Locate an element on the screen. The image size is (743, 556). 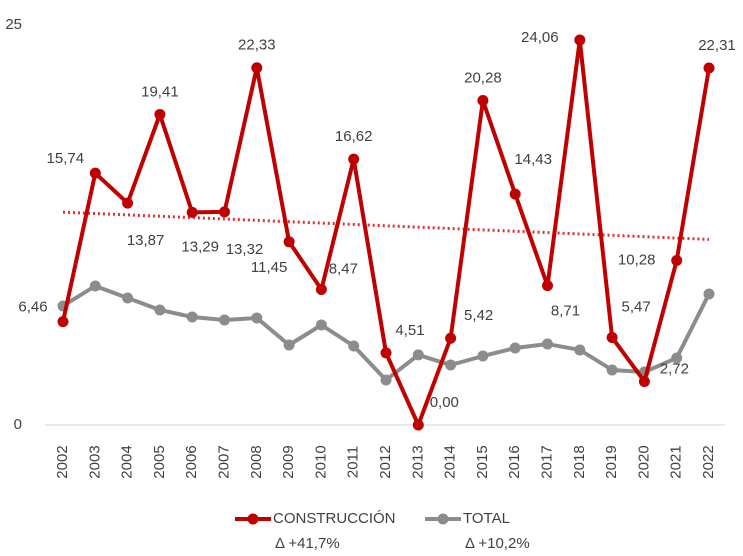
x-tick-label: 2007 is located at coordinates (223, 461).